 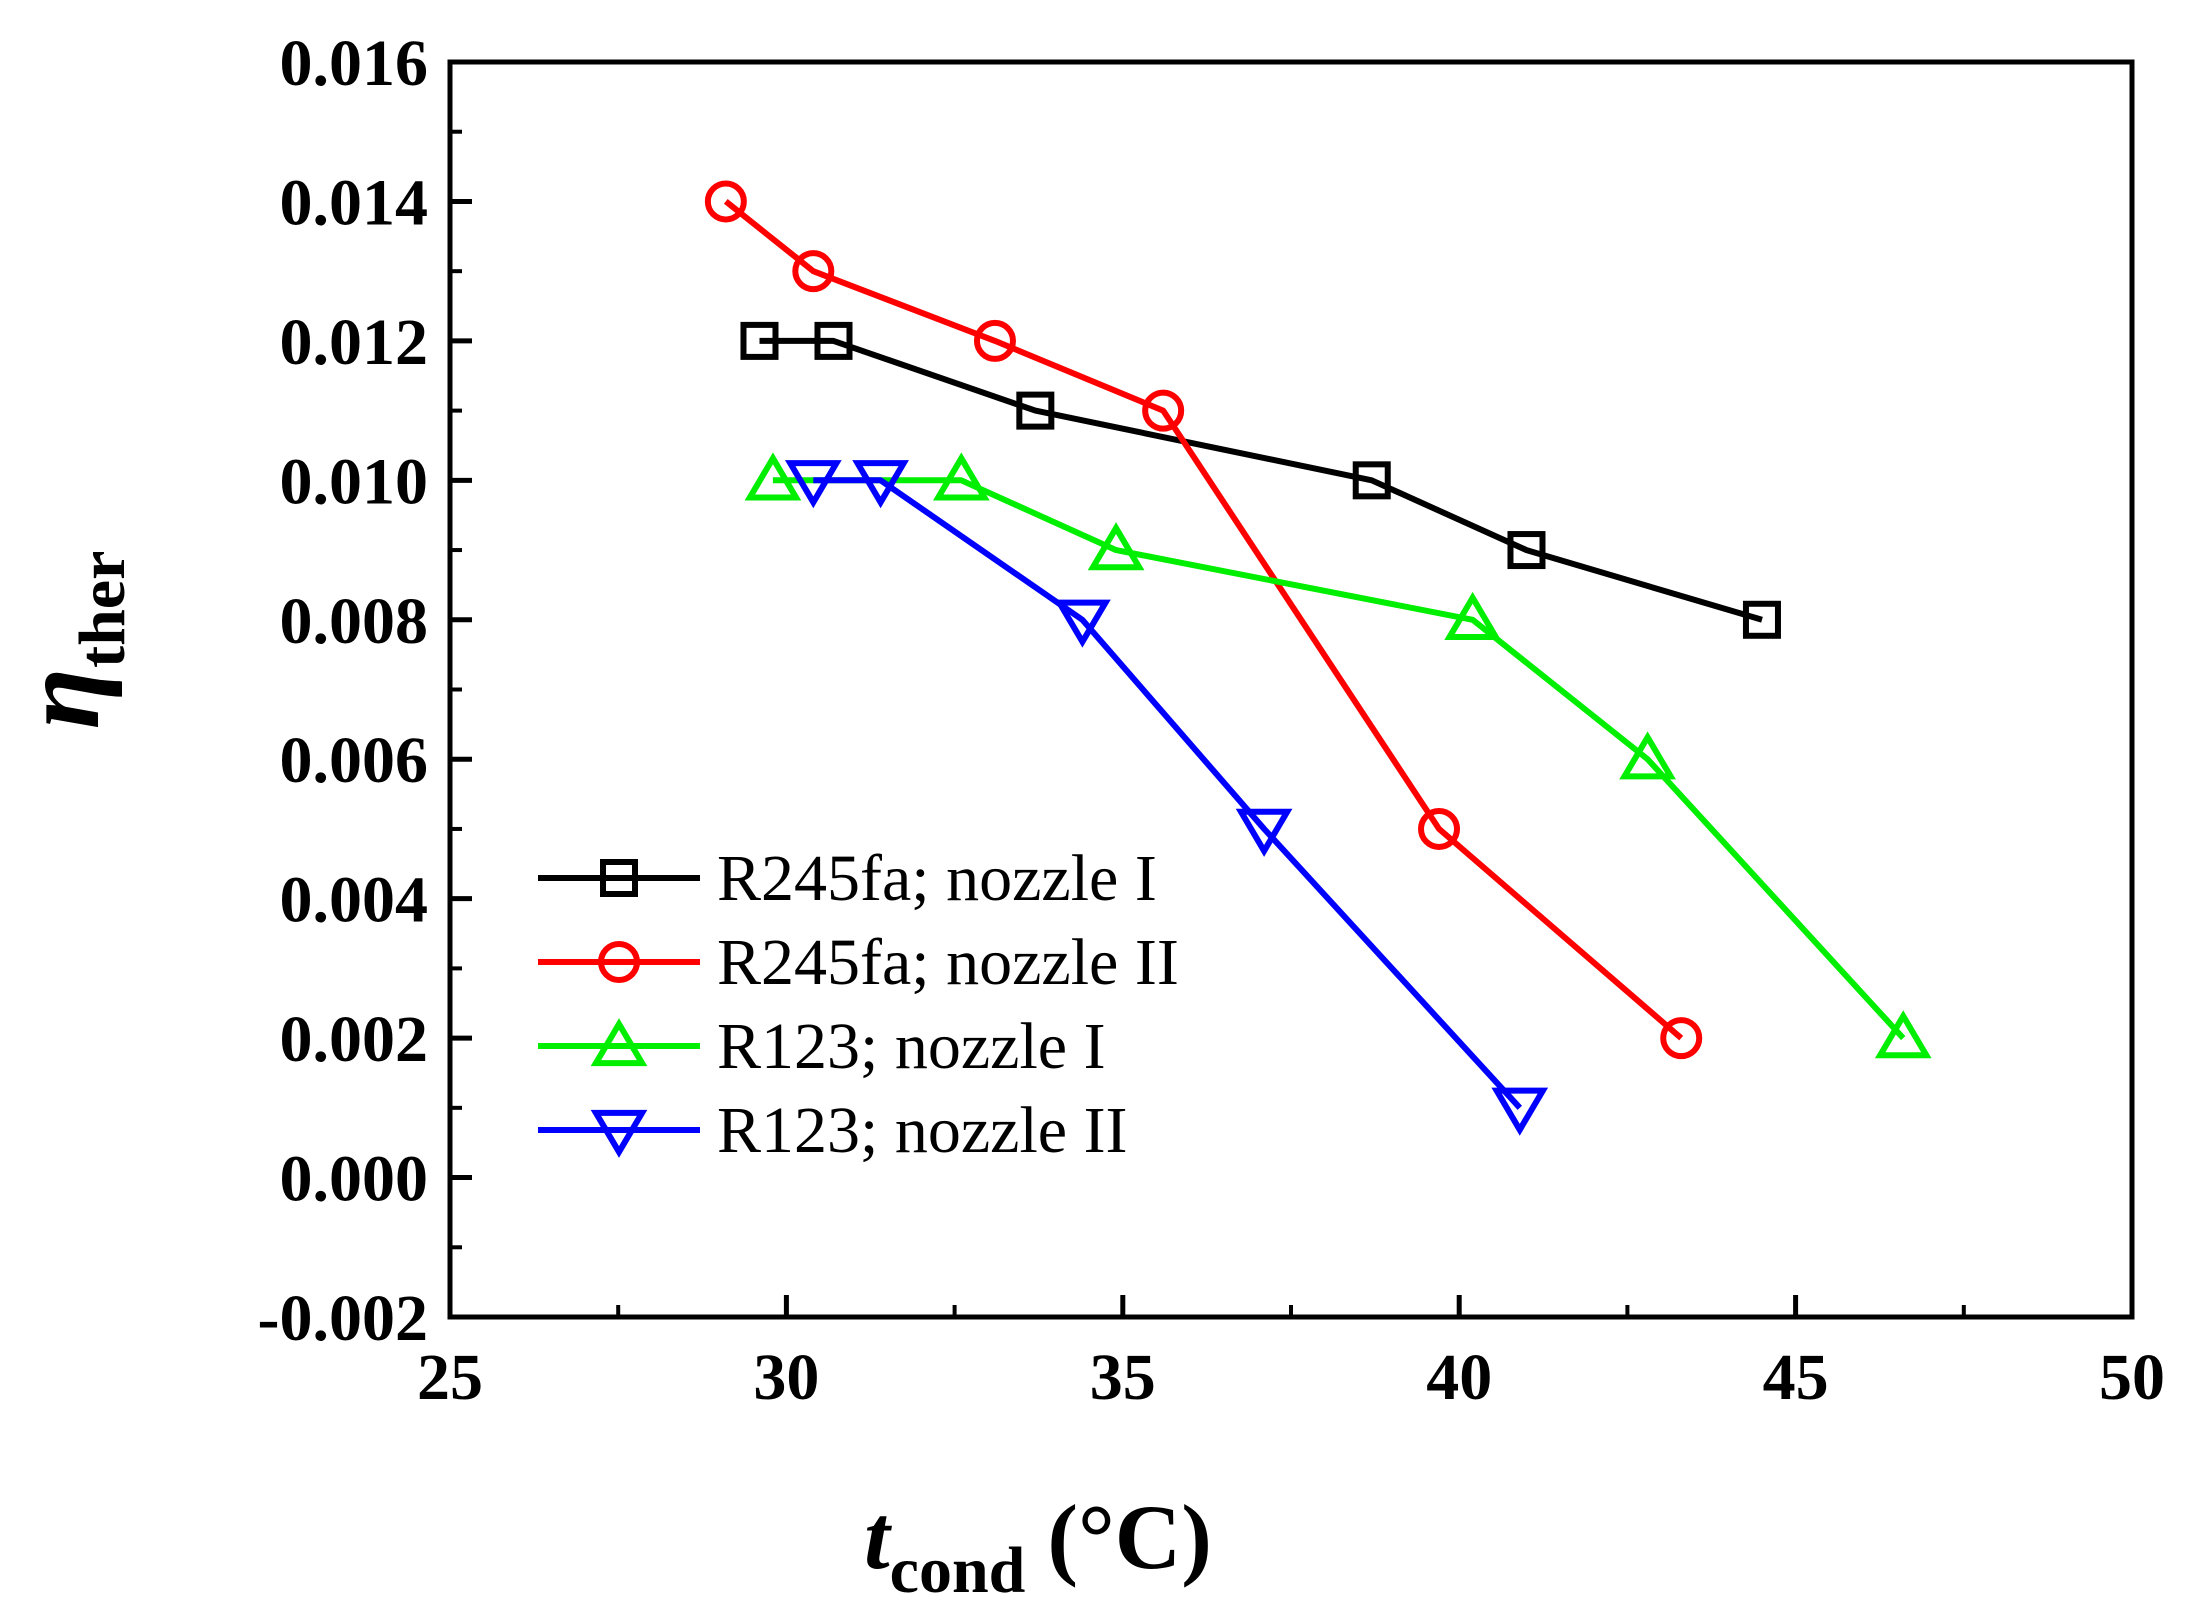 I want to click on y-tick-label: -0.002, so click(x=343, y=1318).